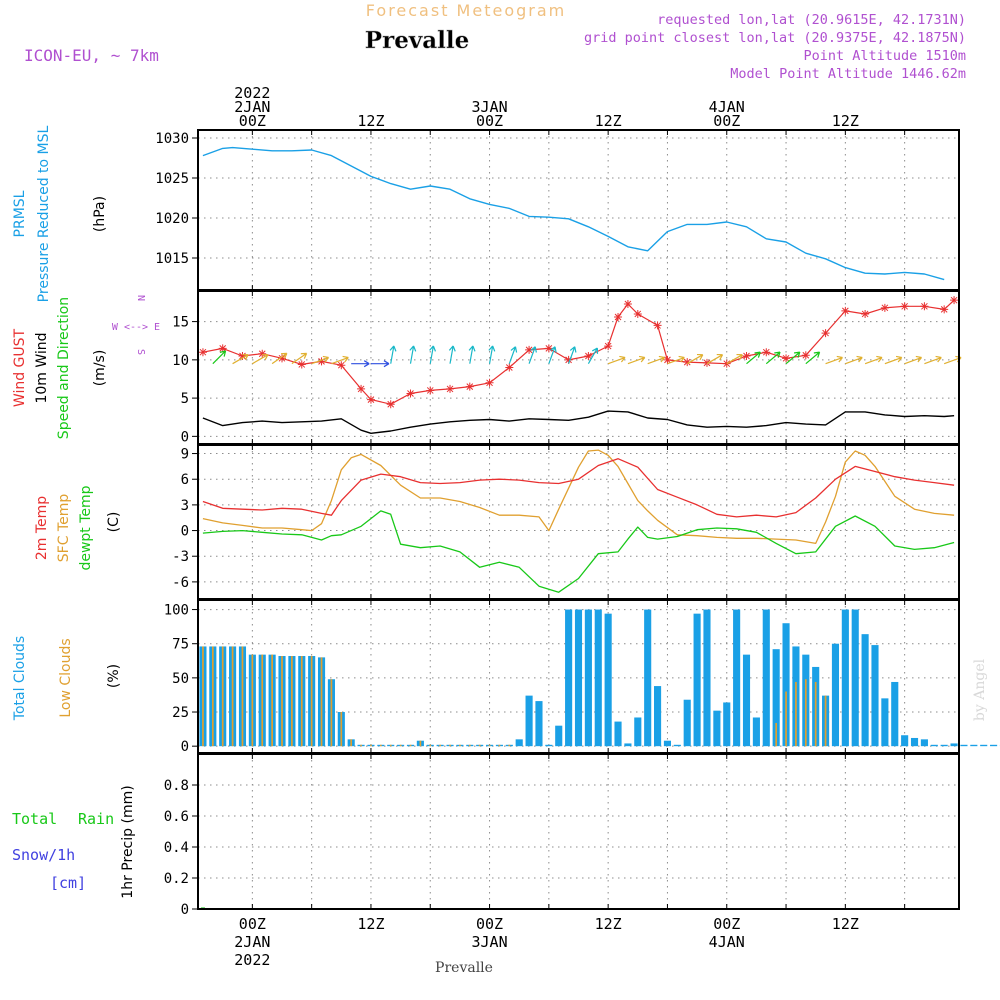 The width and height of the screenshot is (1000, 1000). What do you see at coordinates (252, 93) in the screenshot?
I see `time-label-top: 2022` at bounding box center [252, 93].